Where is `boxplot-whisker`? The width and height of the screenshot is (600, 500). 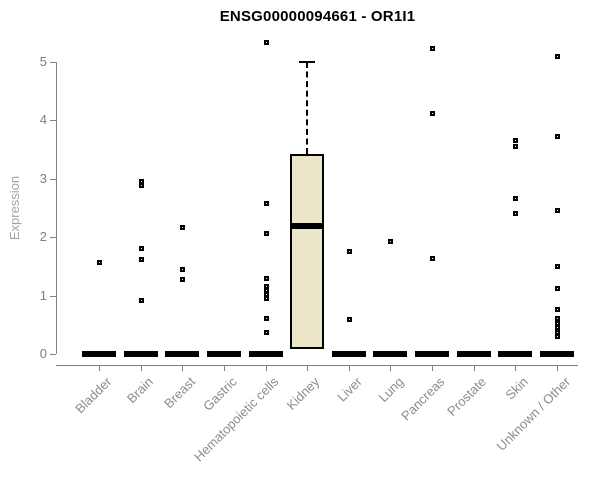
boxplot-whisker is located at coordinates (307, 108).